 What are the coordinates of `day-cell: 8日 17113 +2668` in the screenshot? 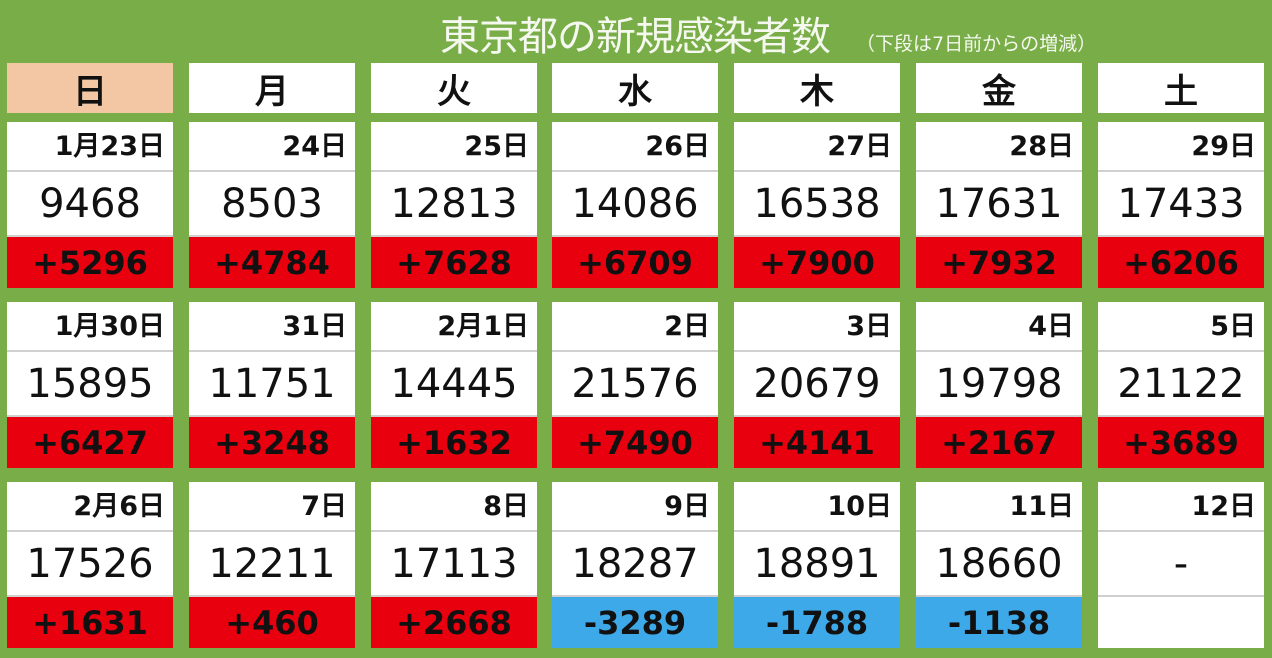 It's located at (454, 565).